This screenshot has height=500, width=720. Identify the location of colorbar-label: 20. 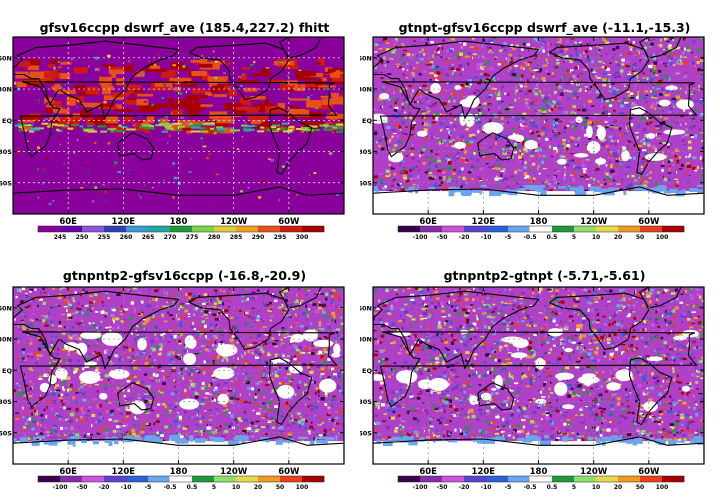
(258, 487).